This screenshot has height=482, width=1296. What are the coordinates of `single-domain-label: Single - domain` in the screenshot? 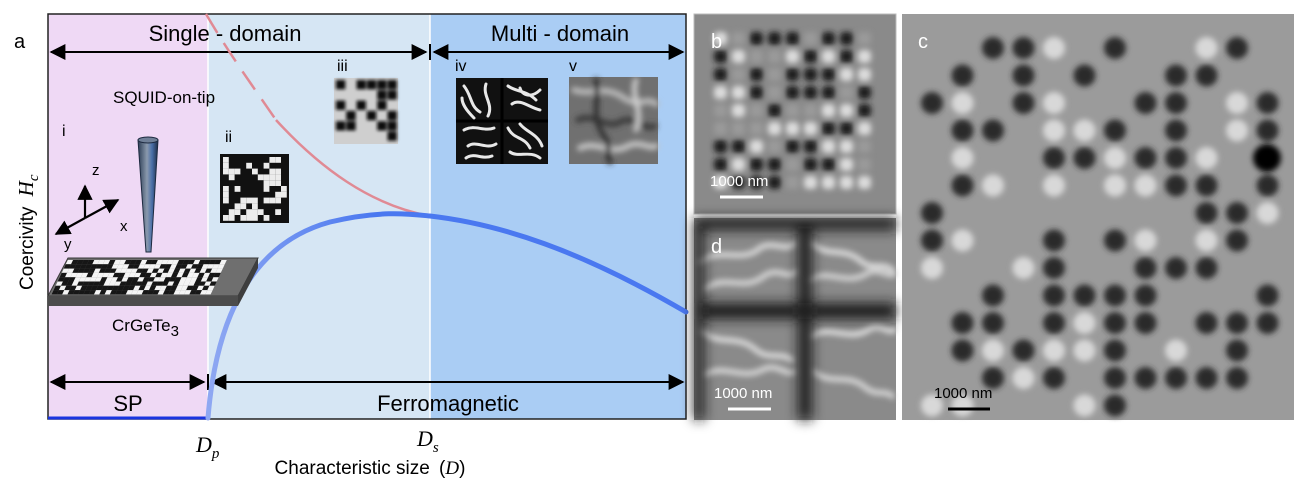 It's located at (225, 33).